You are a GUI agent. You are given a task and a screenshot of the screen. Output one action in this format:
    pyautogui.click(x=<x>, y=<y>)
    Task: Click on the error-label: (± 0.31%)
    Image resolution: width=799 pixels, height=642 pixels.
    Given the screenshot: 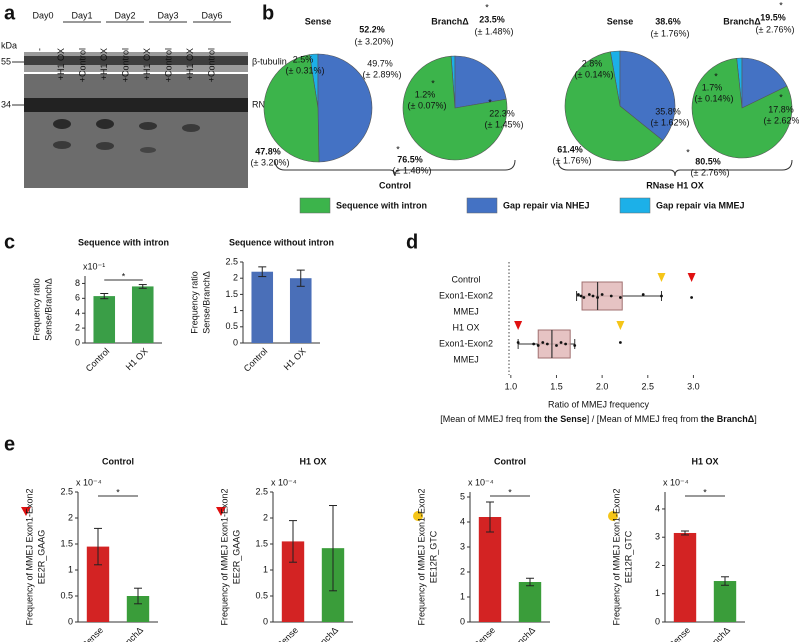 What is the action you would take?
    pyautogui.click(x=305, y=70)
    